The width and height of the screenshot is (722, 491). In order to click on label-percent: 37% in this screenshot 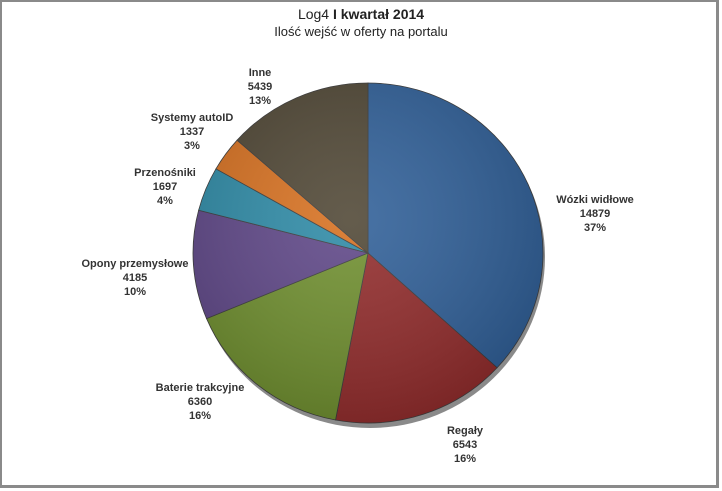, I will do `click(595, 228)`.